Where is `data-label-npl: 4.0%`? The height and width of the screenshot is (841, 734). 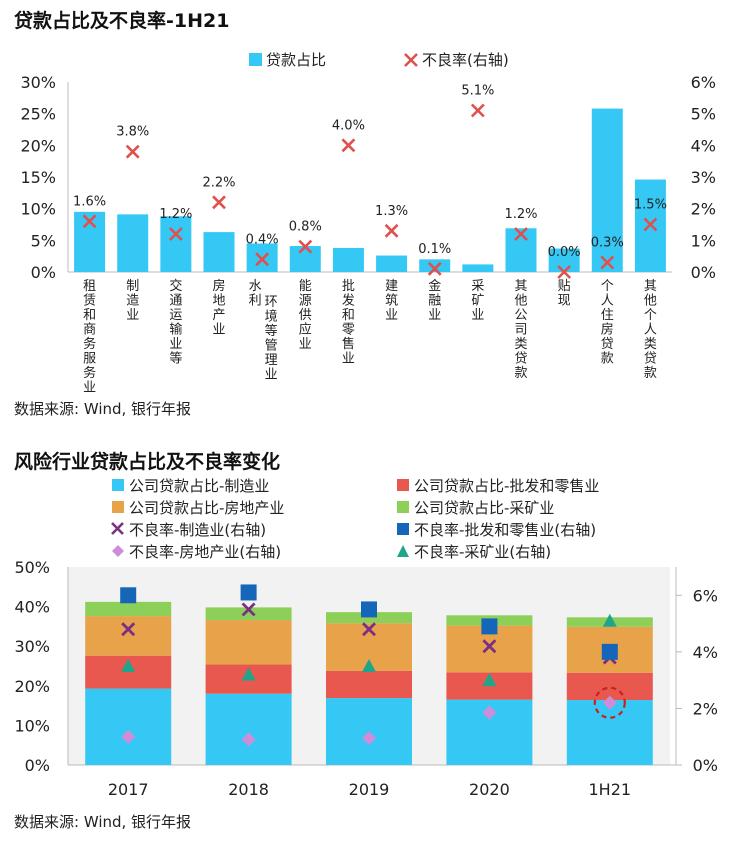
data-label-npl: 4.0% is located at coordinates (348, 125).